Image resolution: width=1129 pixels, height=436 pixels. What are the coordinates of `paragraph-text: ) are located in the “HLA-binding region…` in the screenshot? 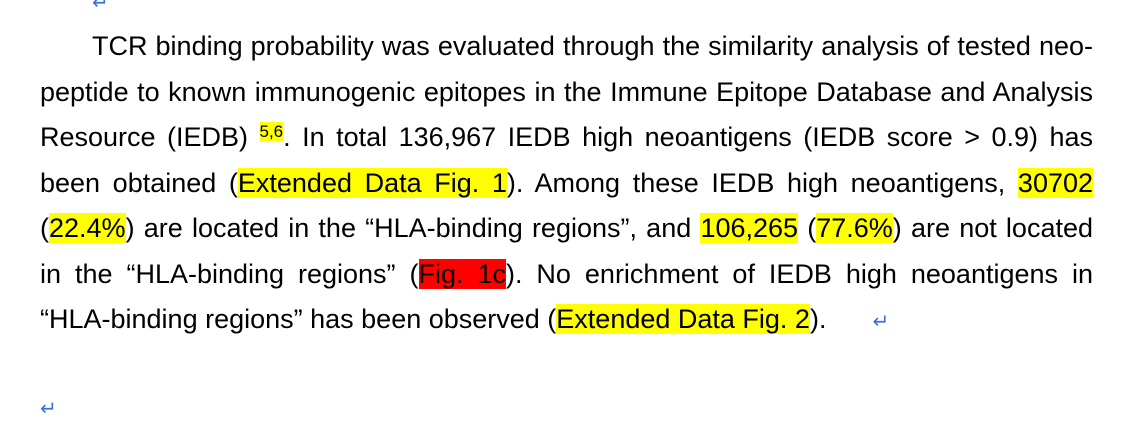 It's located at (413, 228).